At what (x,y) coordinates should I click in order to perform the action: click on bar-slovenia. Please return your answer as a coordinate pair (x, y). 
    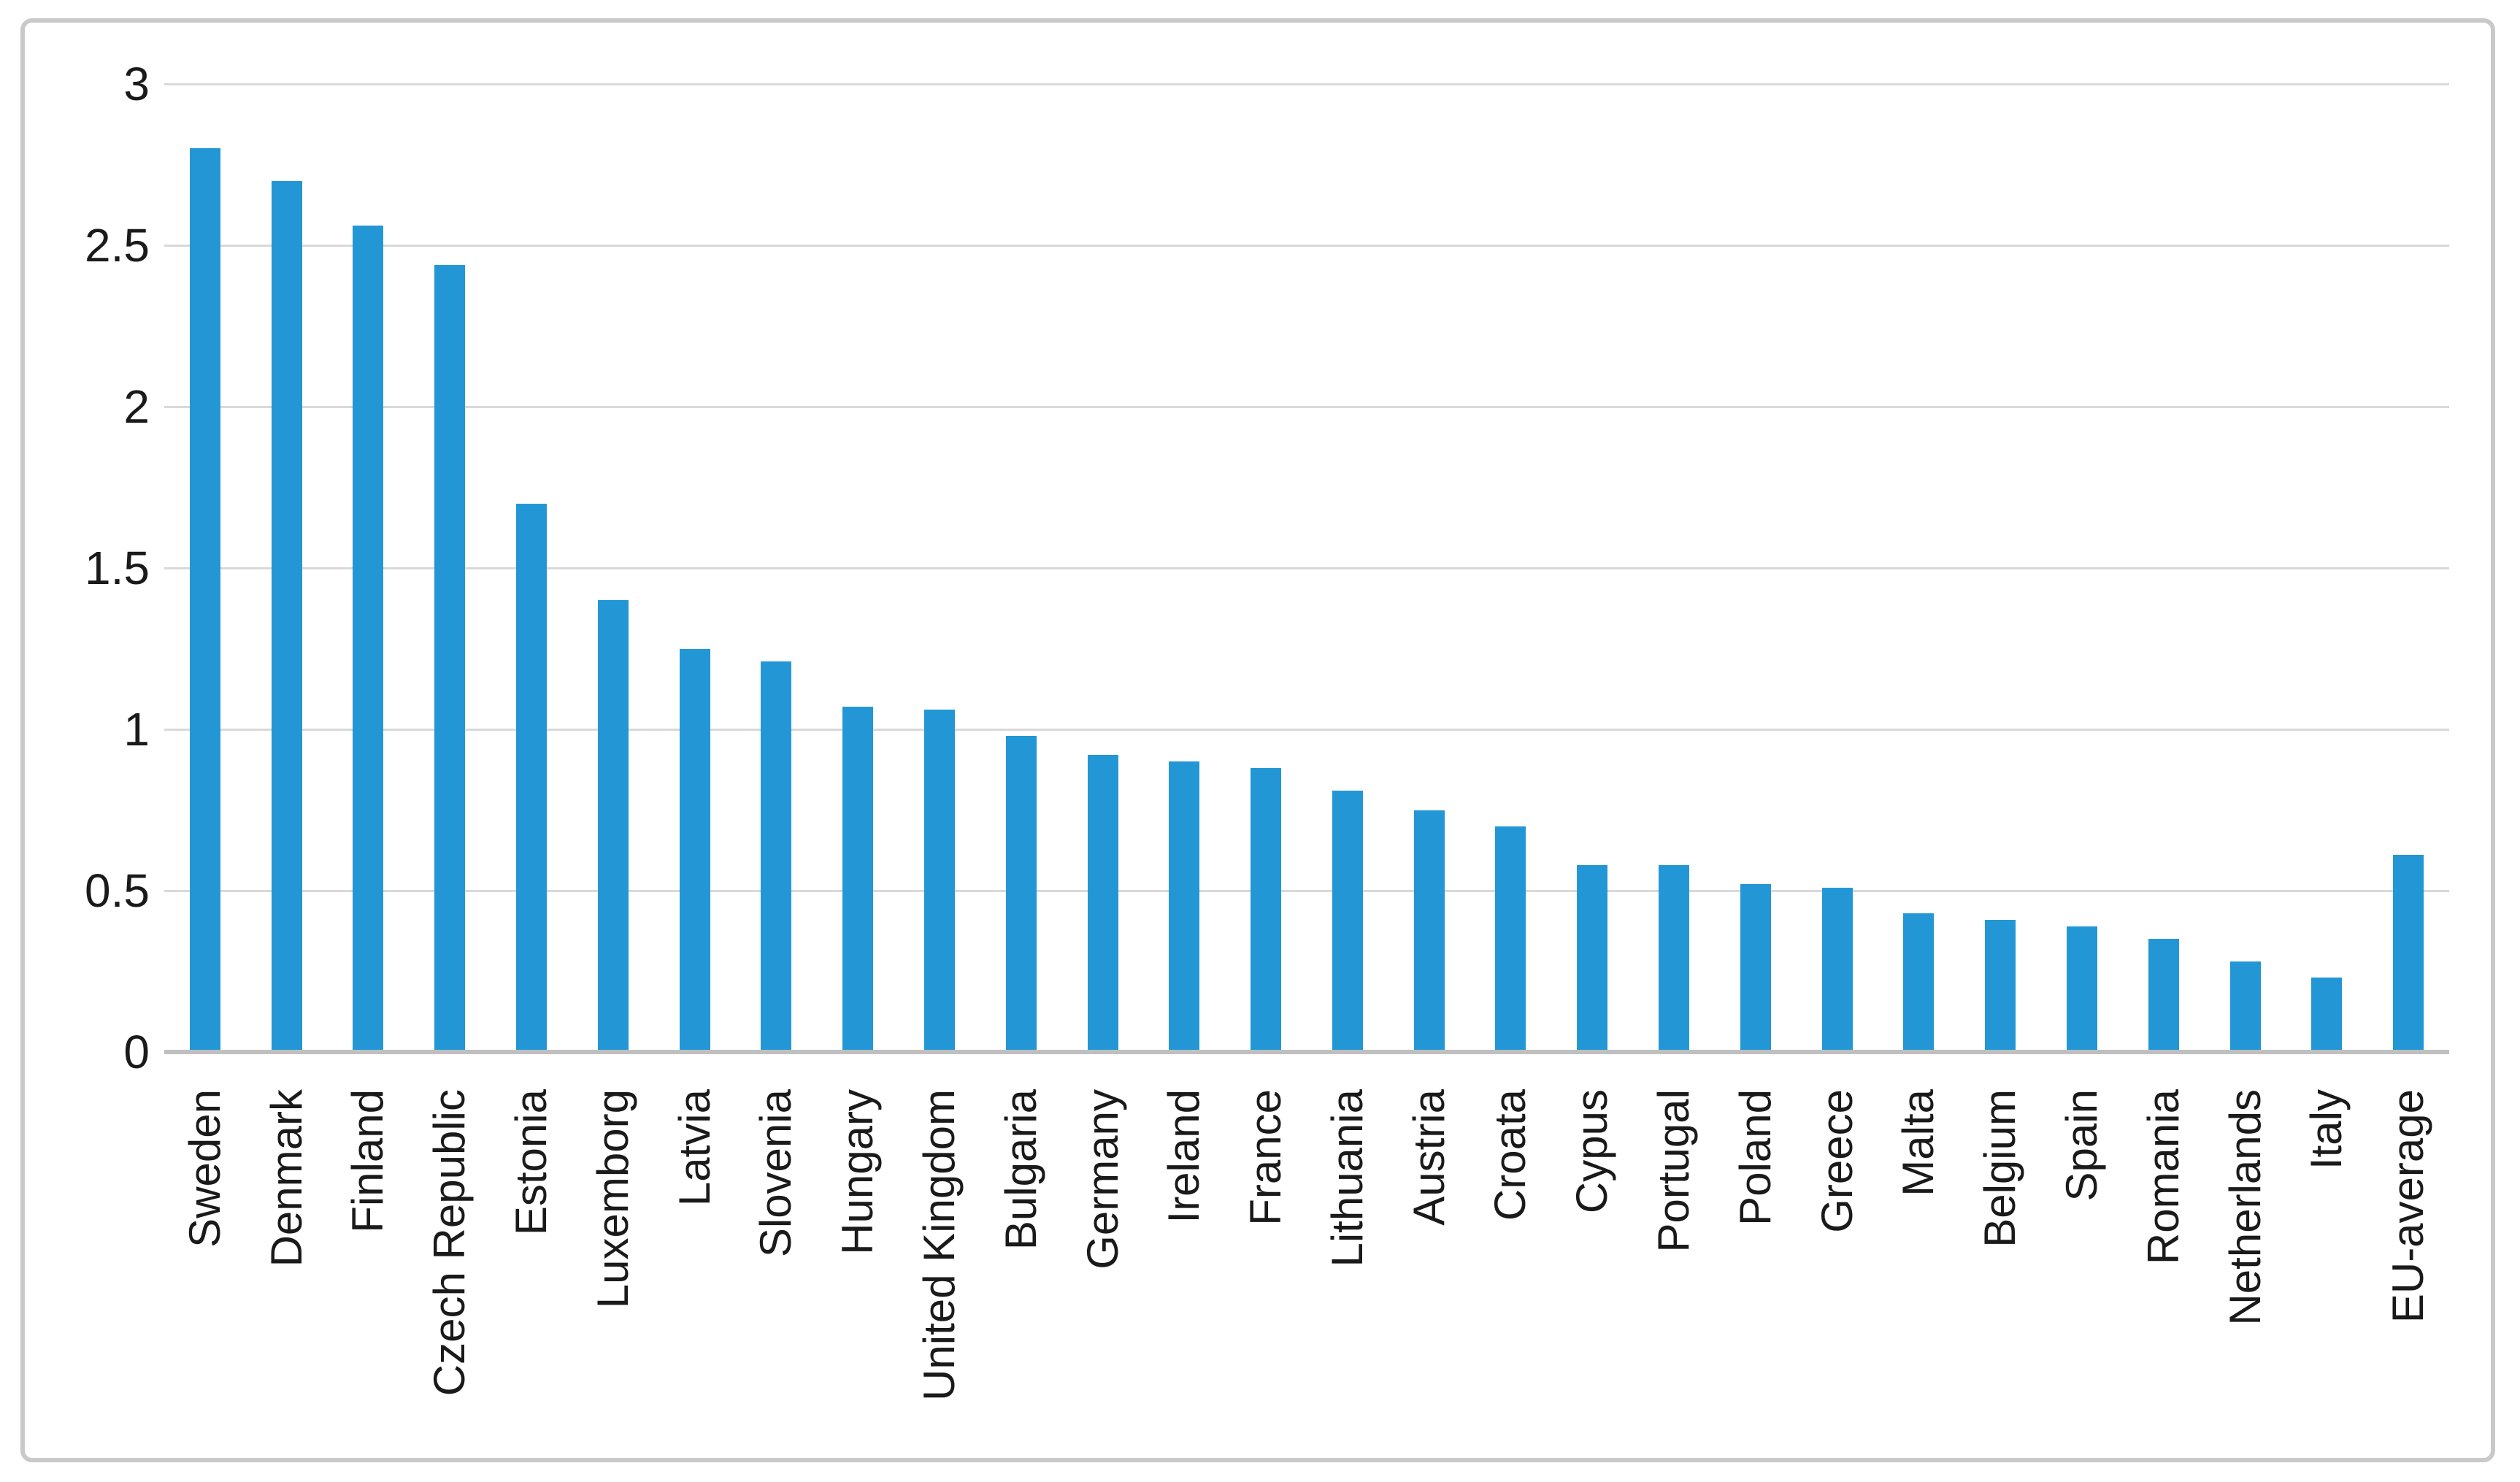
    Looking at the image, I should click on (777, 856).